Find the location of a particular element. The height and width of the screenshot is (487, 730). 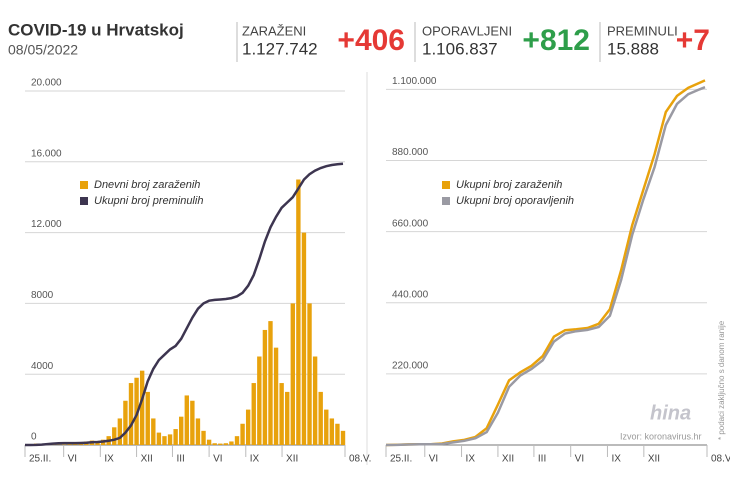

source: Izvor: koronavirus.hr is located at coordinates (661, 436).